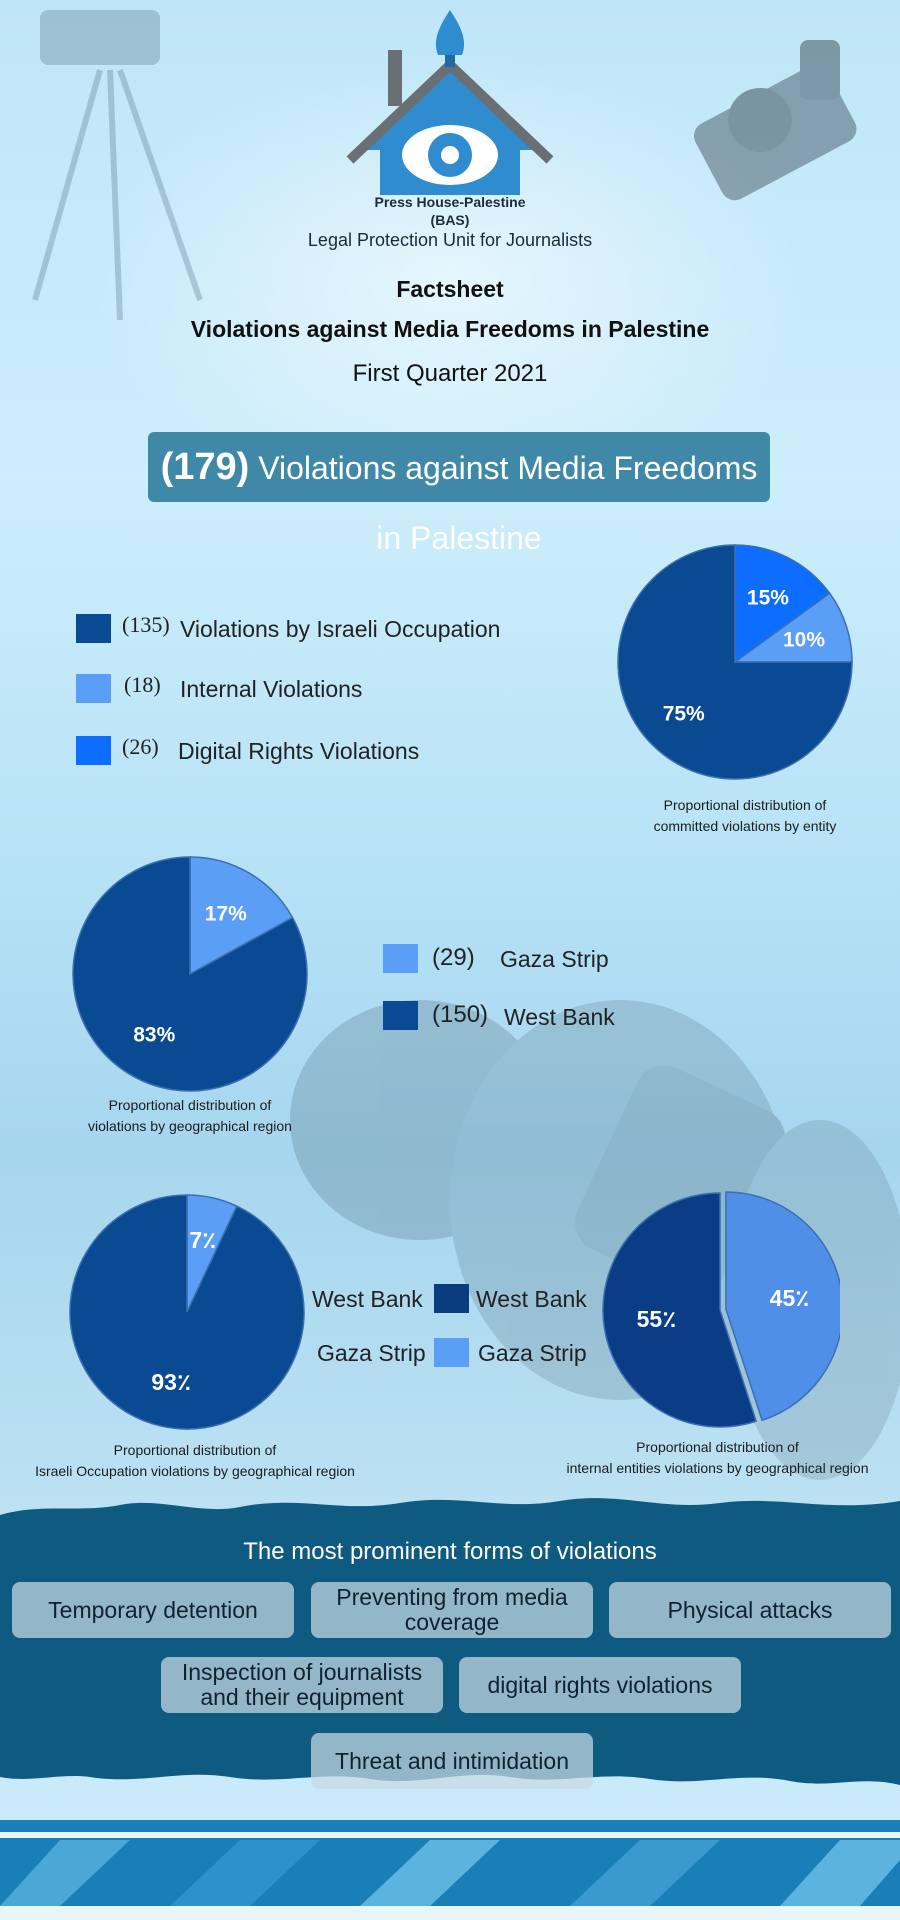  I want to click on legend-swatch-israeli, so click(93, 628).